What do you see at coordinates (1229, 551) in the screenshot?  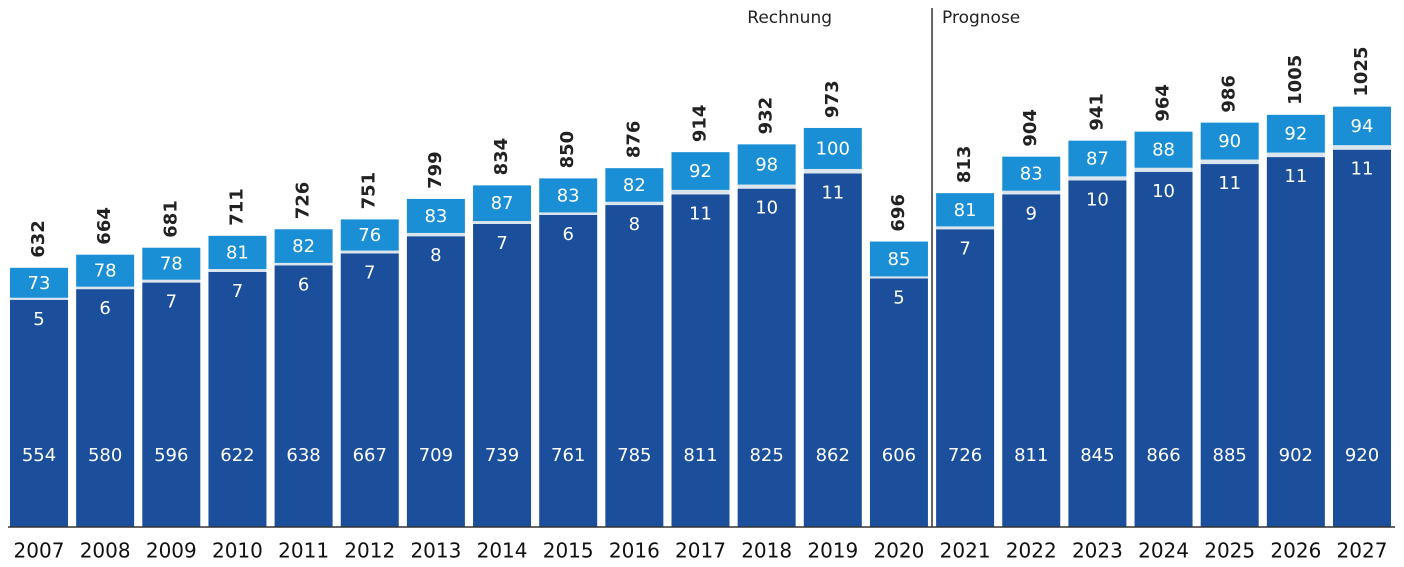 I see `x-tick-label: 2025` at bounding box center [1229, 551].